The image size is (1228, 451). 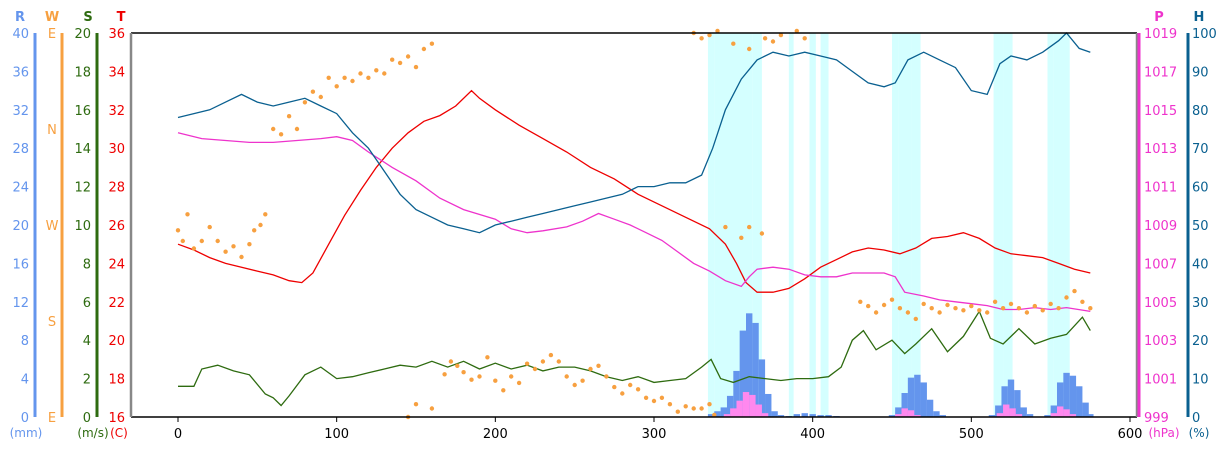 What do you see at coordinates (1160, 72) in the screenshot?
I see `axis-P-tick-9: 1017` at bounding box center [1160, 72].